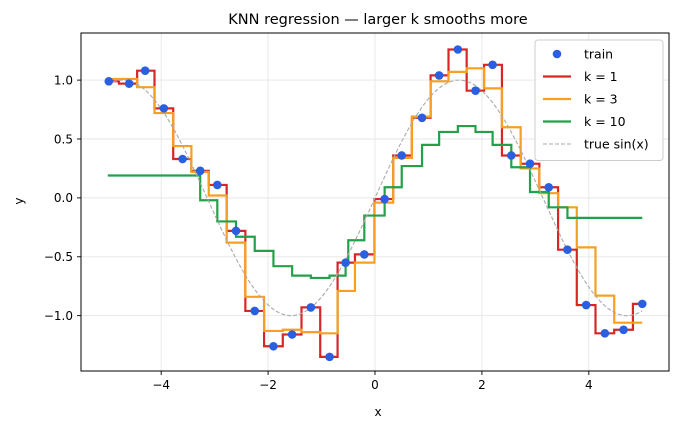  I want to click on legend-box, so click(599, 100).